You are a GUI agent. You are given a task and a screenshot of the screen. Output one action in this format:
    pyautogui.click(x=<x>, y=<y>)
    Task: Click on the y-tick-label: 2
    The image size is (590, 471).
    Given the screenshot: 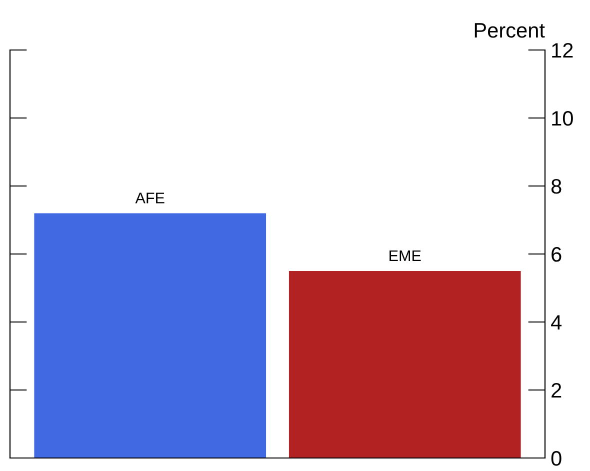 What is the action you would take?
    pyautogui.click(x=557, y=390)
    